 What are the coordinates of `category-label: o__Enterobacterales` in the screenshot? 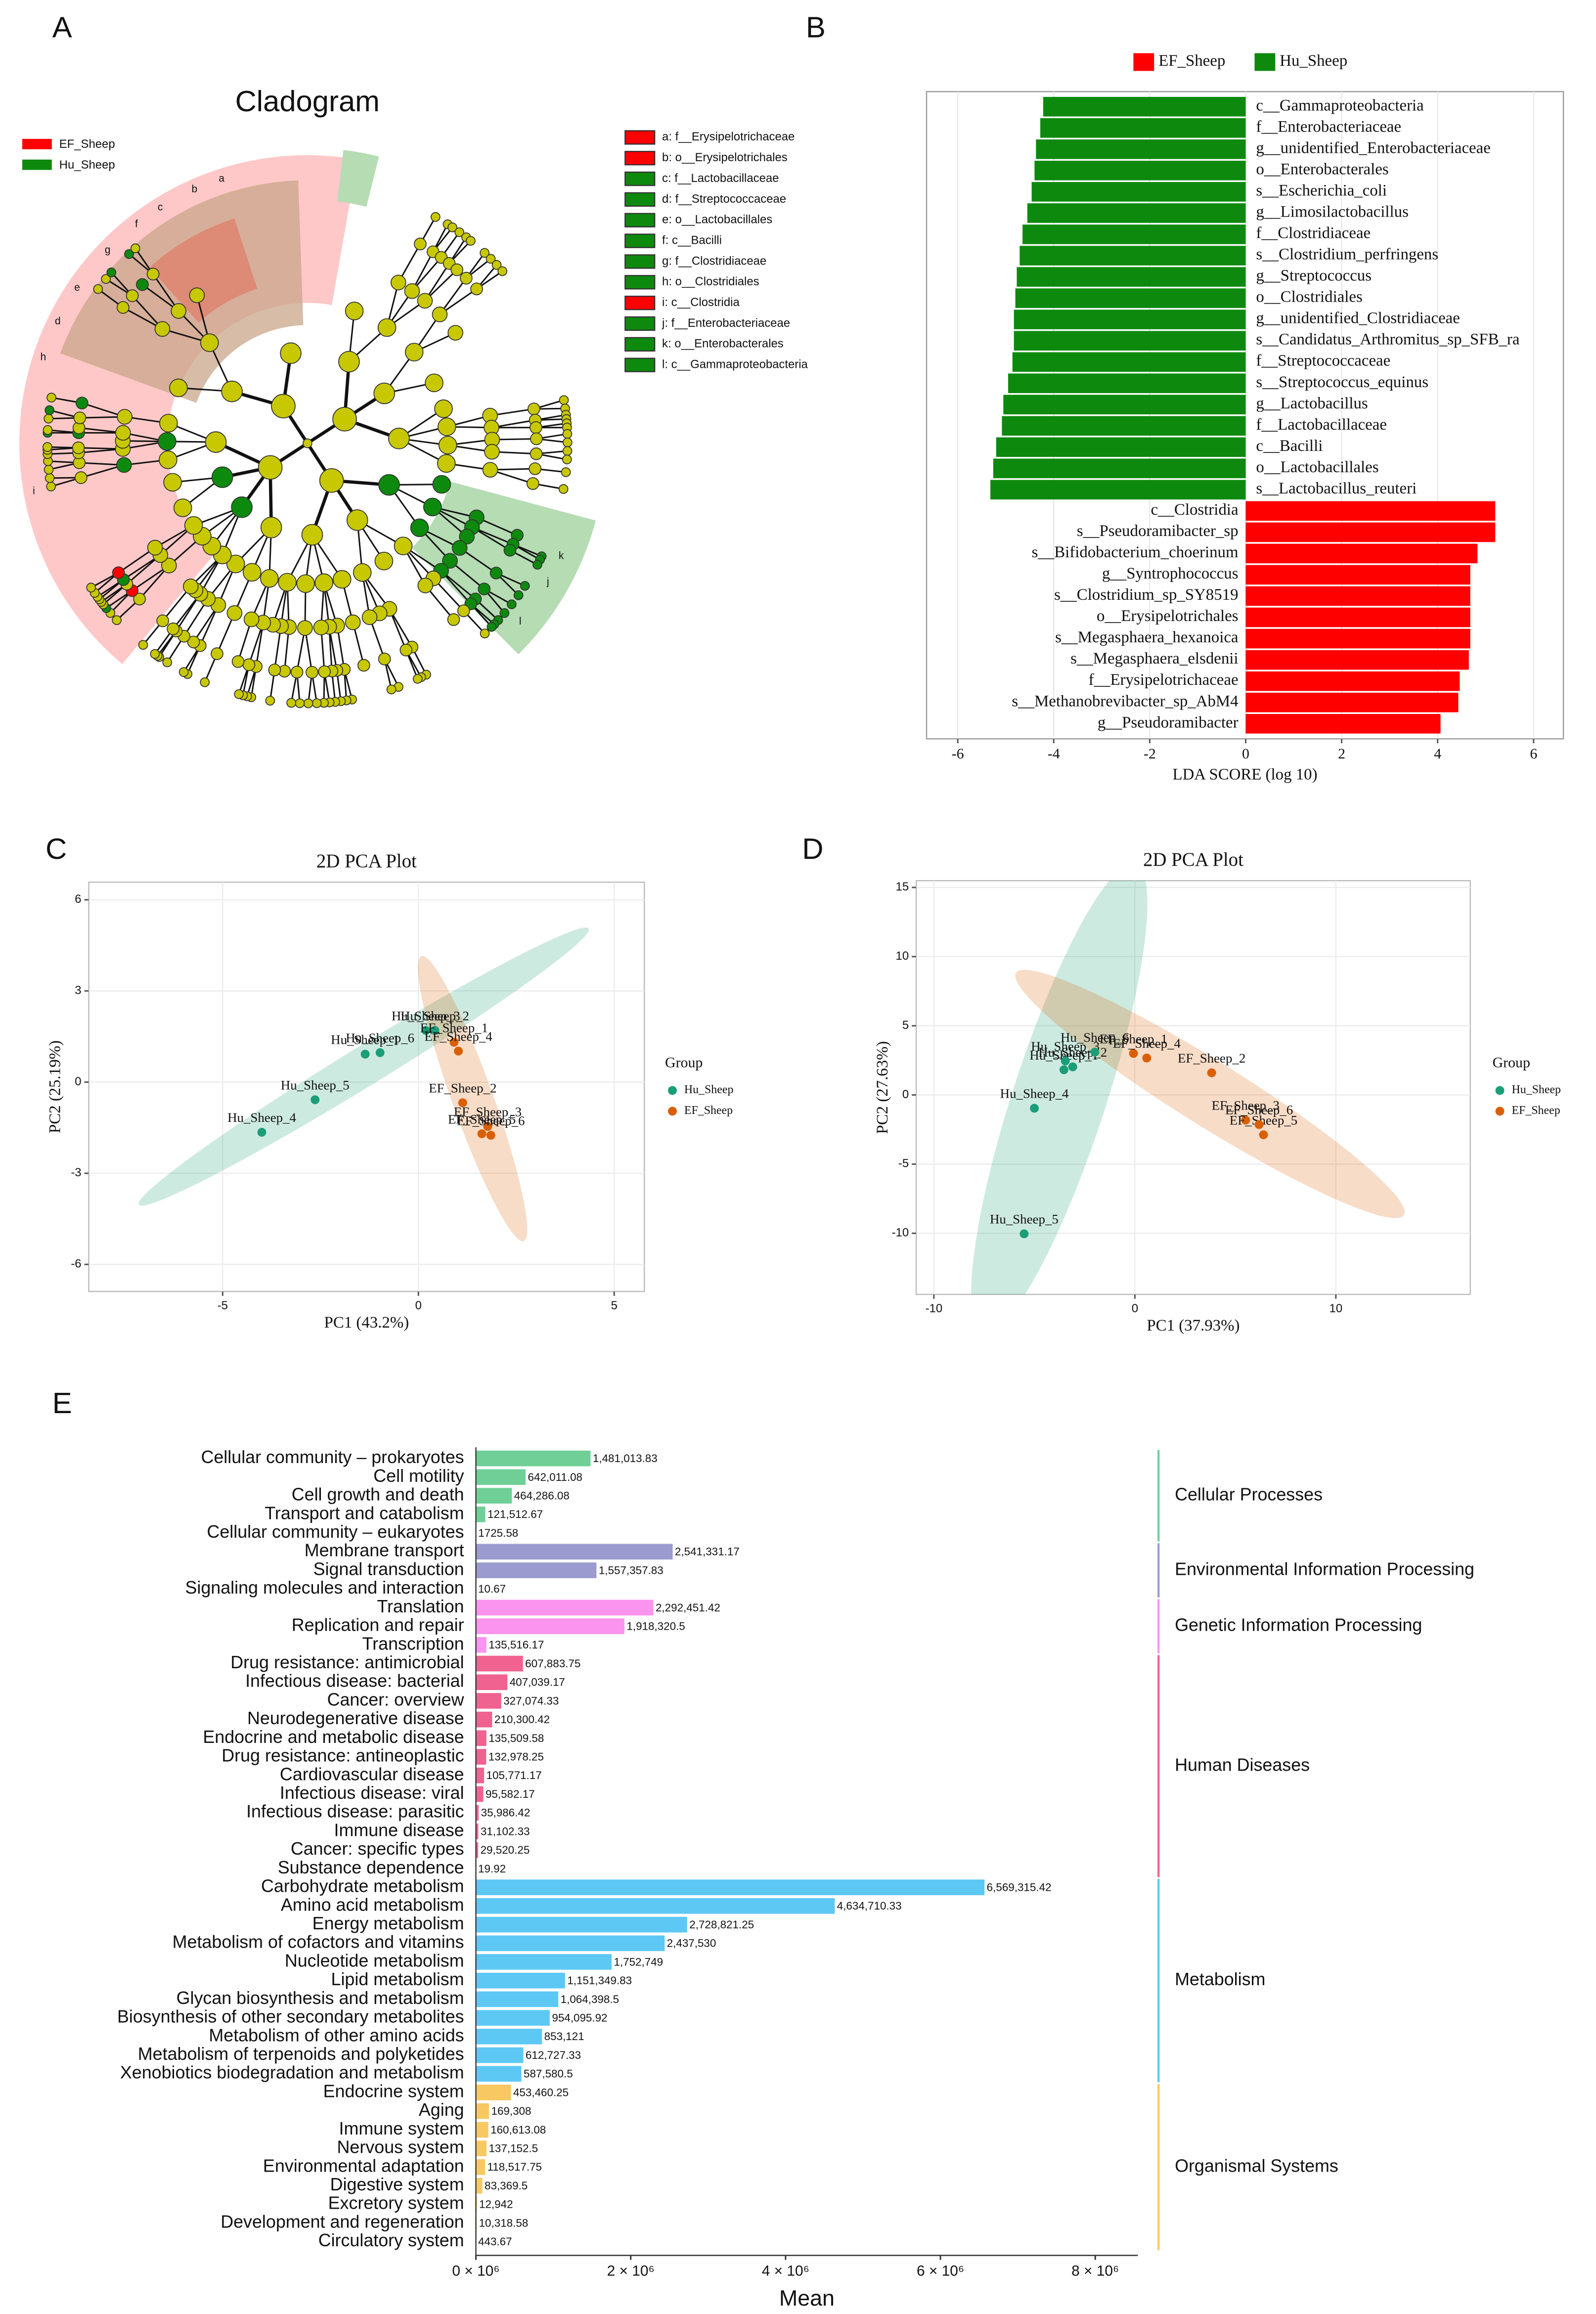 It's located at (1322, 169).